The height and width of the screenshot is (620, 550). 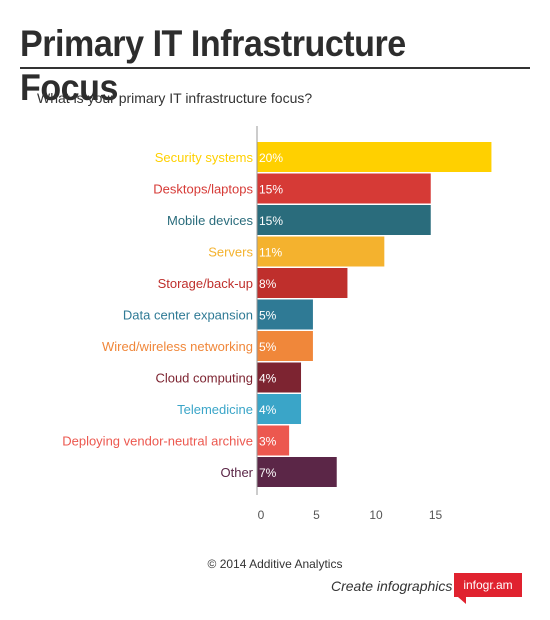 What do you see at coordinates (316, 515) in the screenshot?
I see `x-tick-label-1: 5` at bounding box center [316, 515].